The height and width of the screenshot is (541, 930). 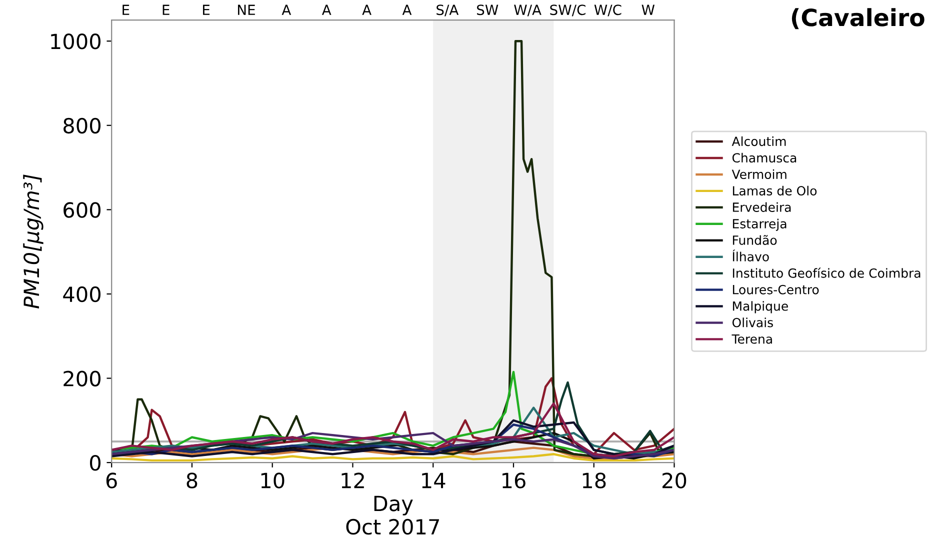 I want to click on legend-label: Vermoim, so click(x=759, y=174).